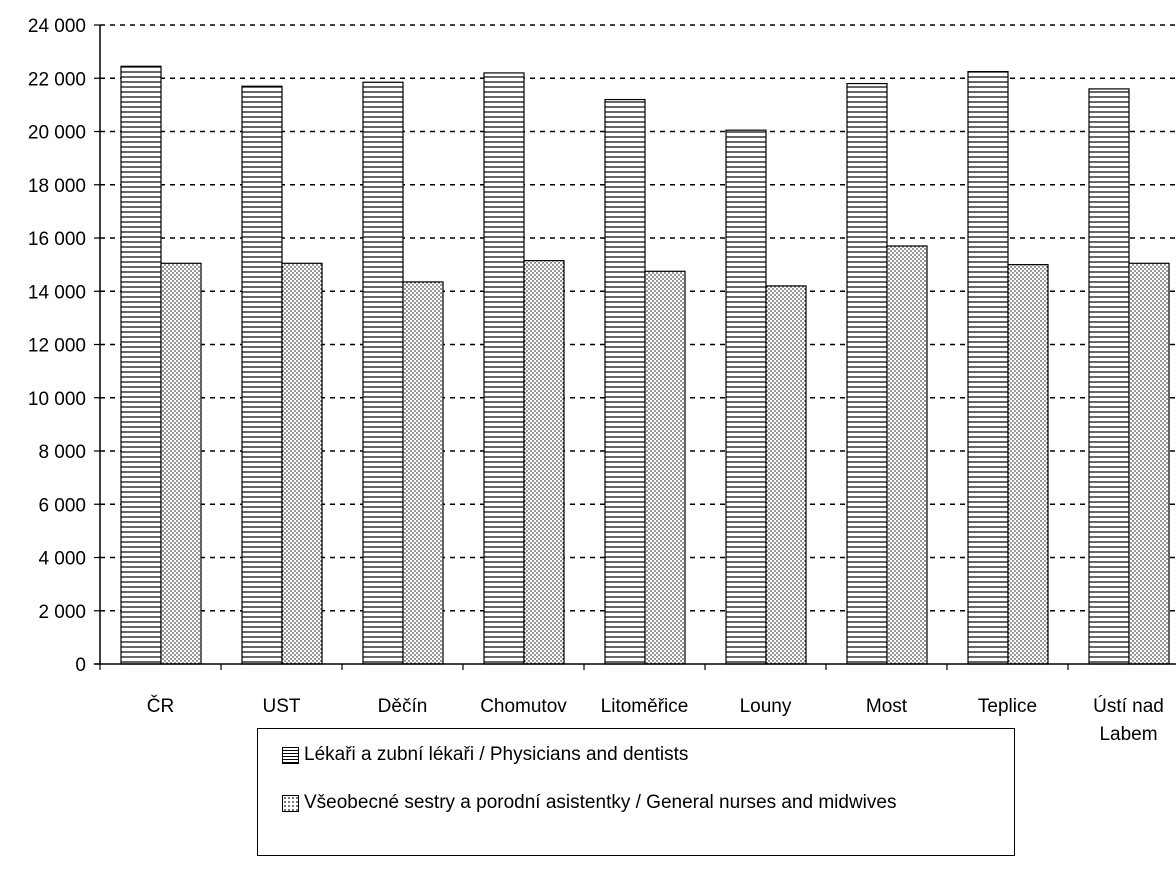 The height and width of the screenshot is (877, 1176). I want to click on x-category-label: UST, so click(282, 706).